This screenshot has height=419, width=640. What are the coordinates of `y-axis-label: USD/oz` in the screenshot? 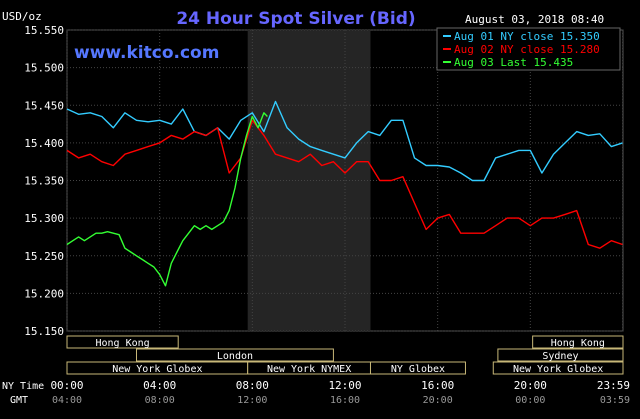 It's located at (22, 16).